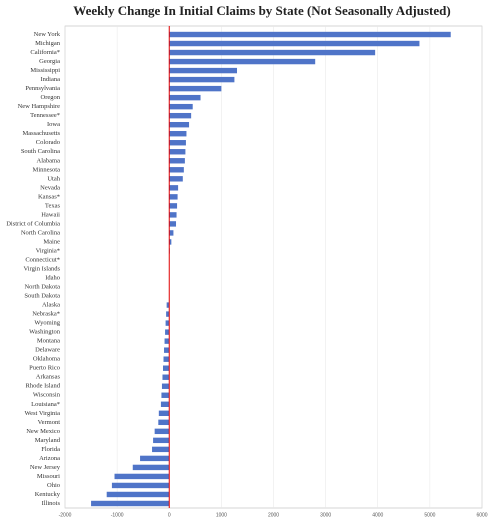 The image size is (500, 520). What do you see at coordinates (429, 515) in the screenshot?
I see `x-tick-label: 5000` at bounding box center [429, 515].